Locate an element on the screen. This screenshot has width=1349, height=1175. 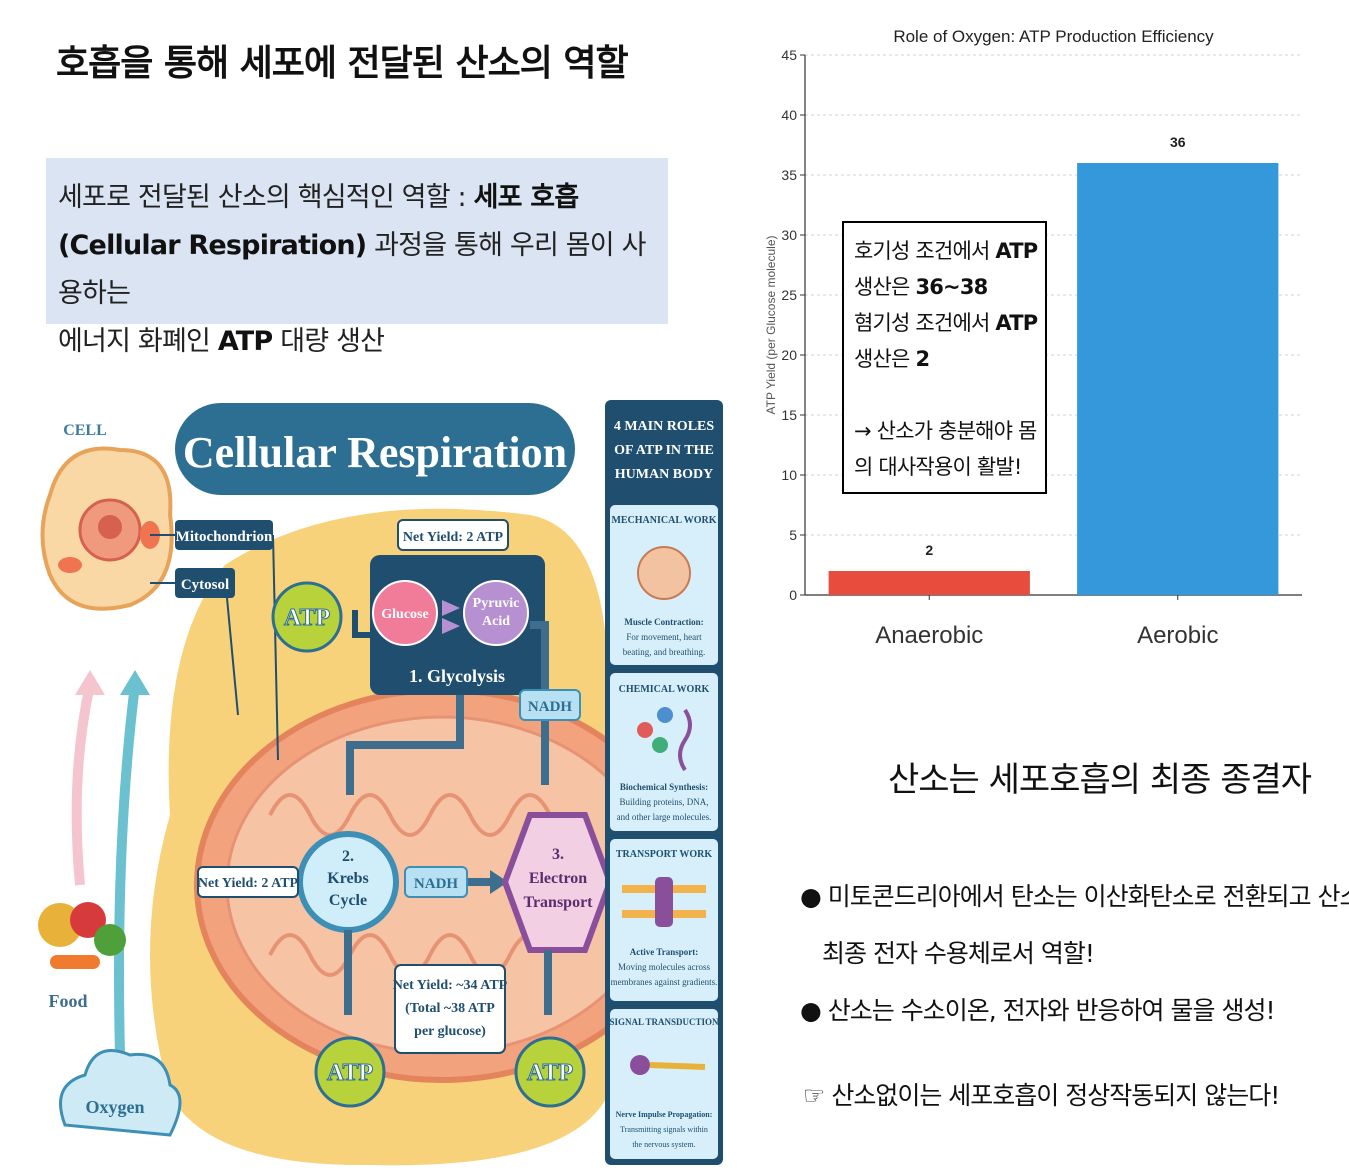
annot-line-1: 호기성 조건에서 ATP is located at coordinates (946, 251).